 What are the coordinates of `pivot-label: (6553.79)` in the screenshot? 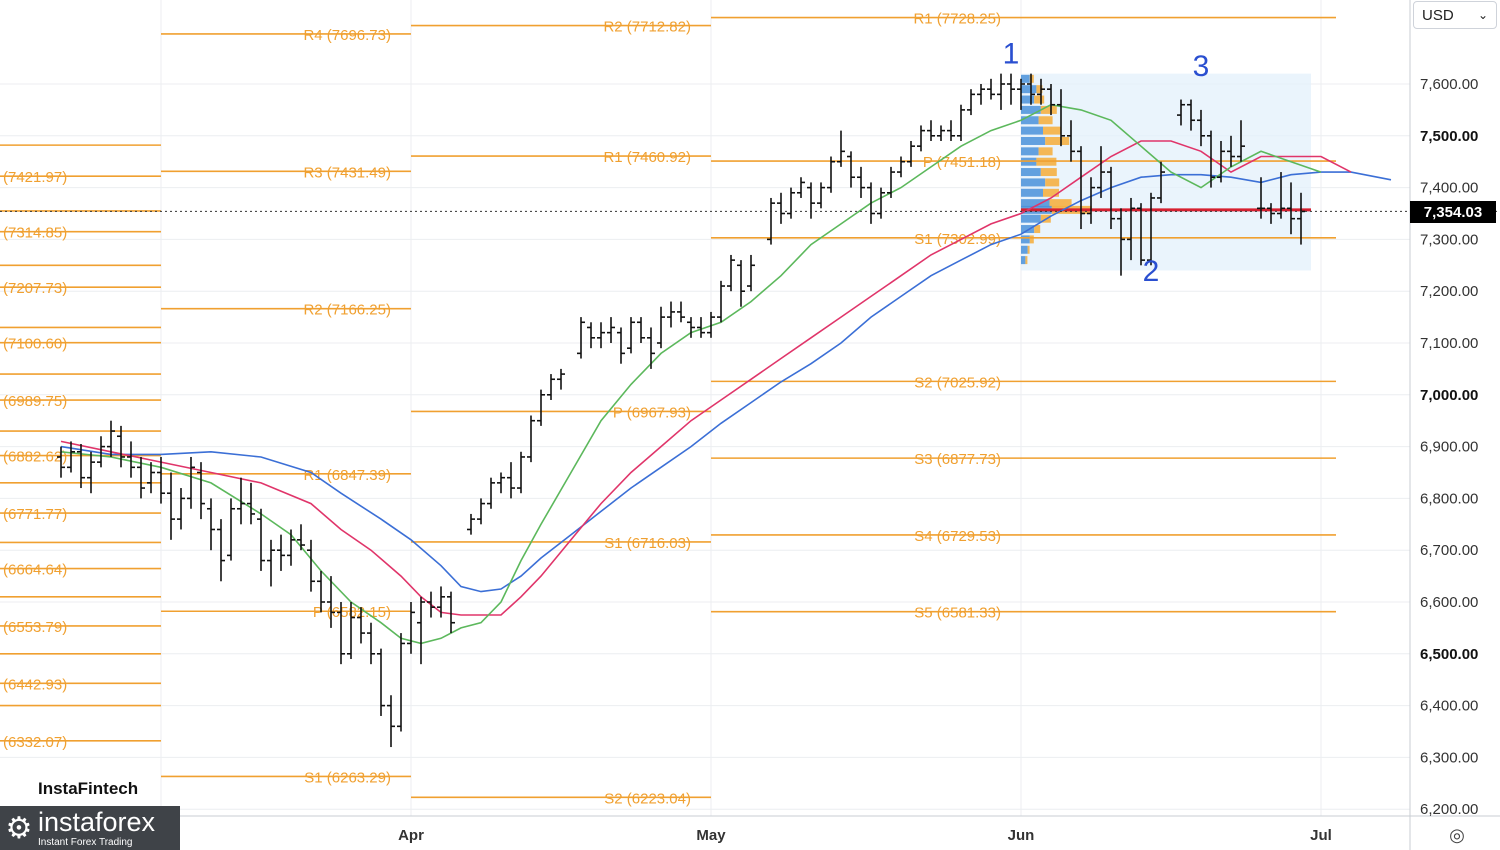 It's located at (35, 627).